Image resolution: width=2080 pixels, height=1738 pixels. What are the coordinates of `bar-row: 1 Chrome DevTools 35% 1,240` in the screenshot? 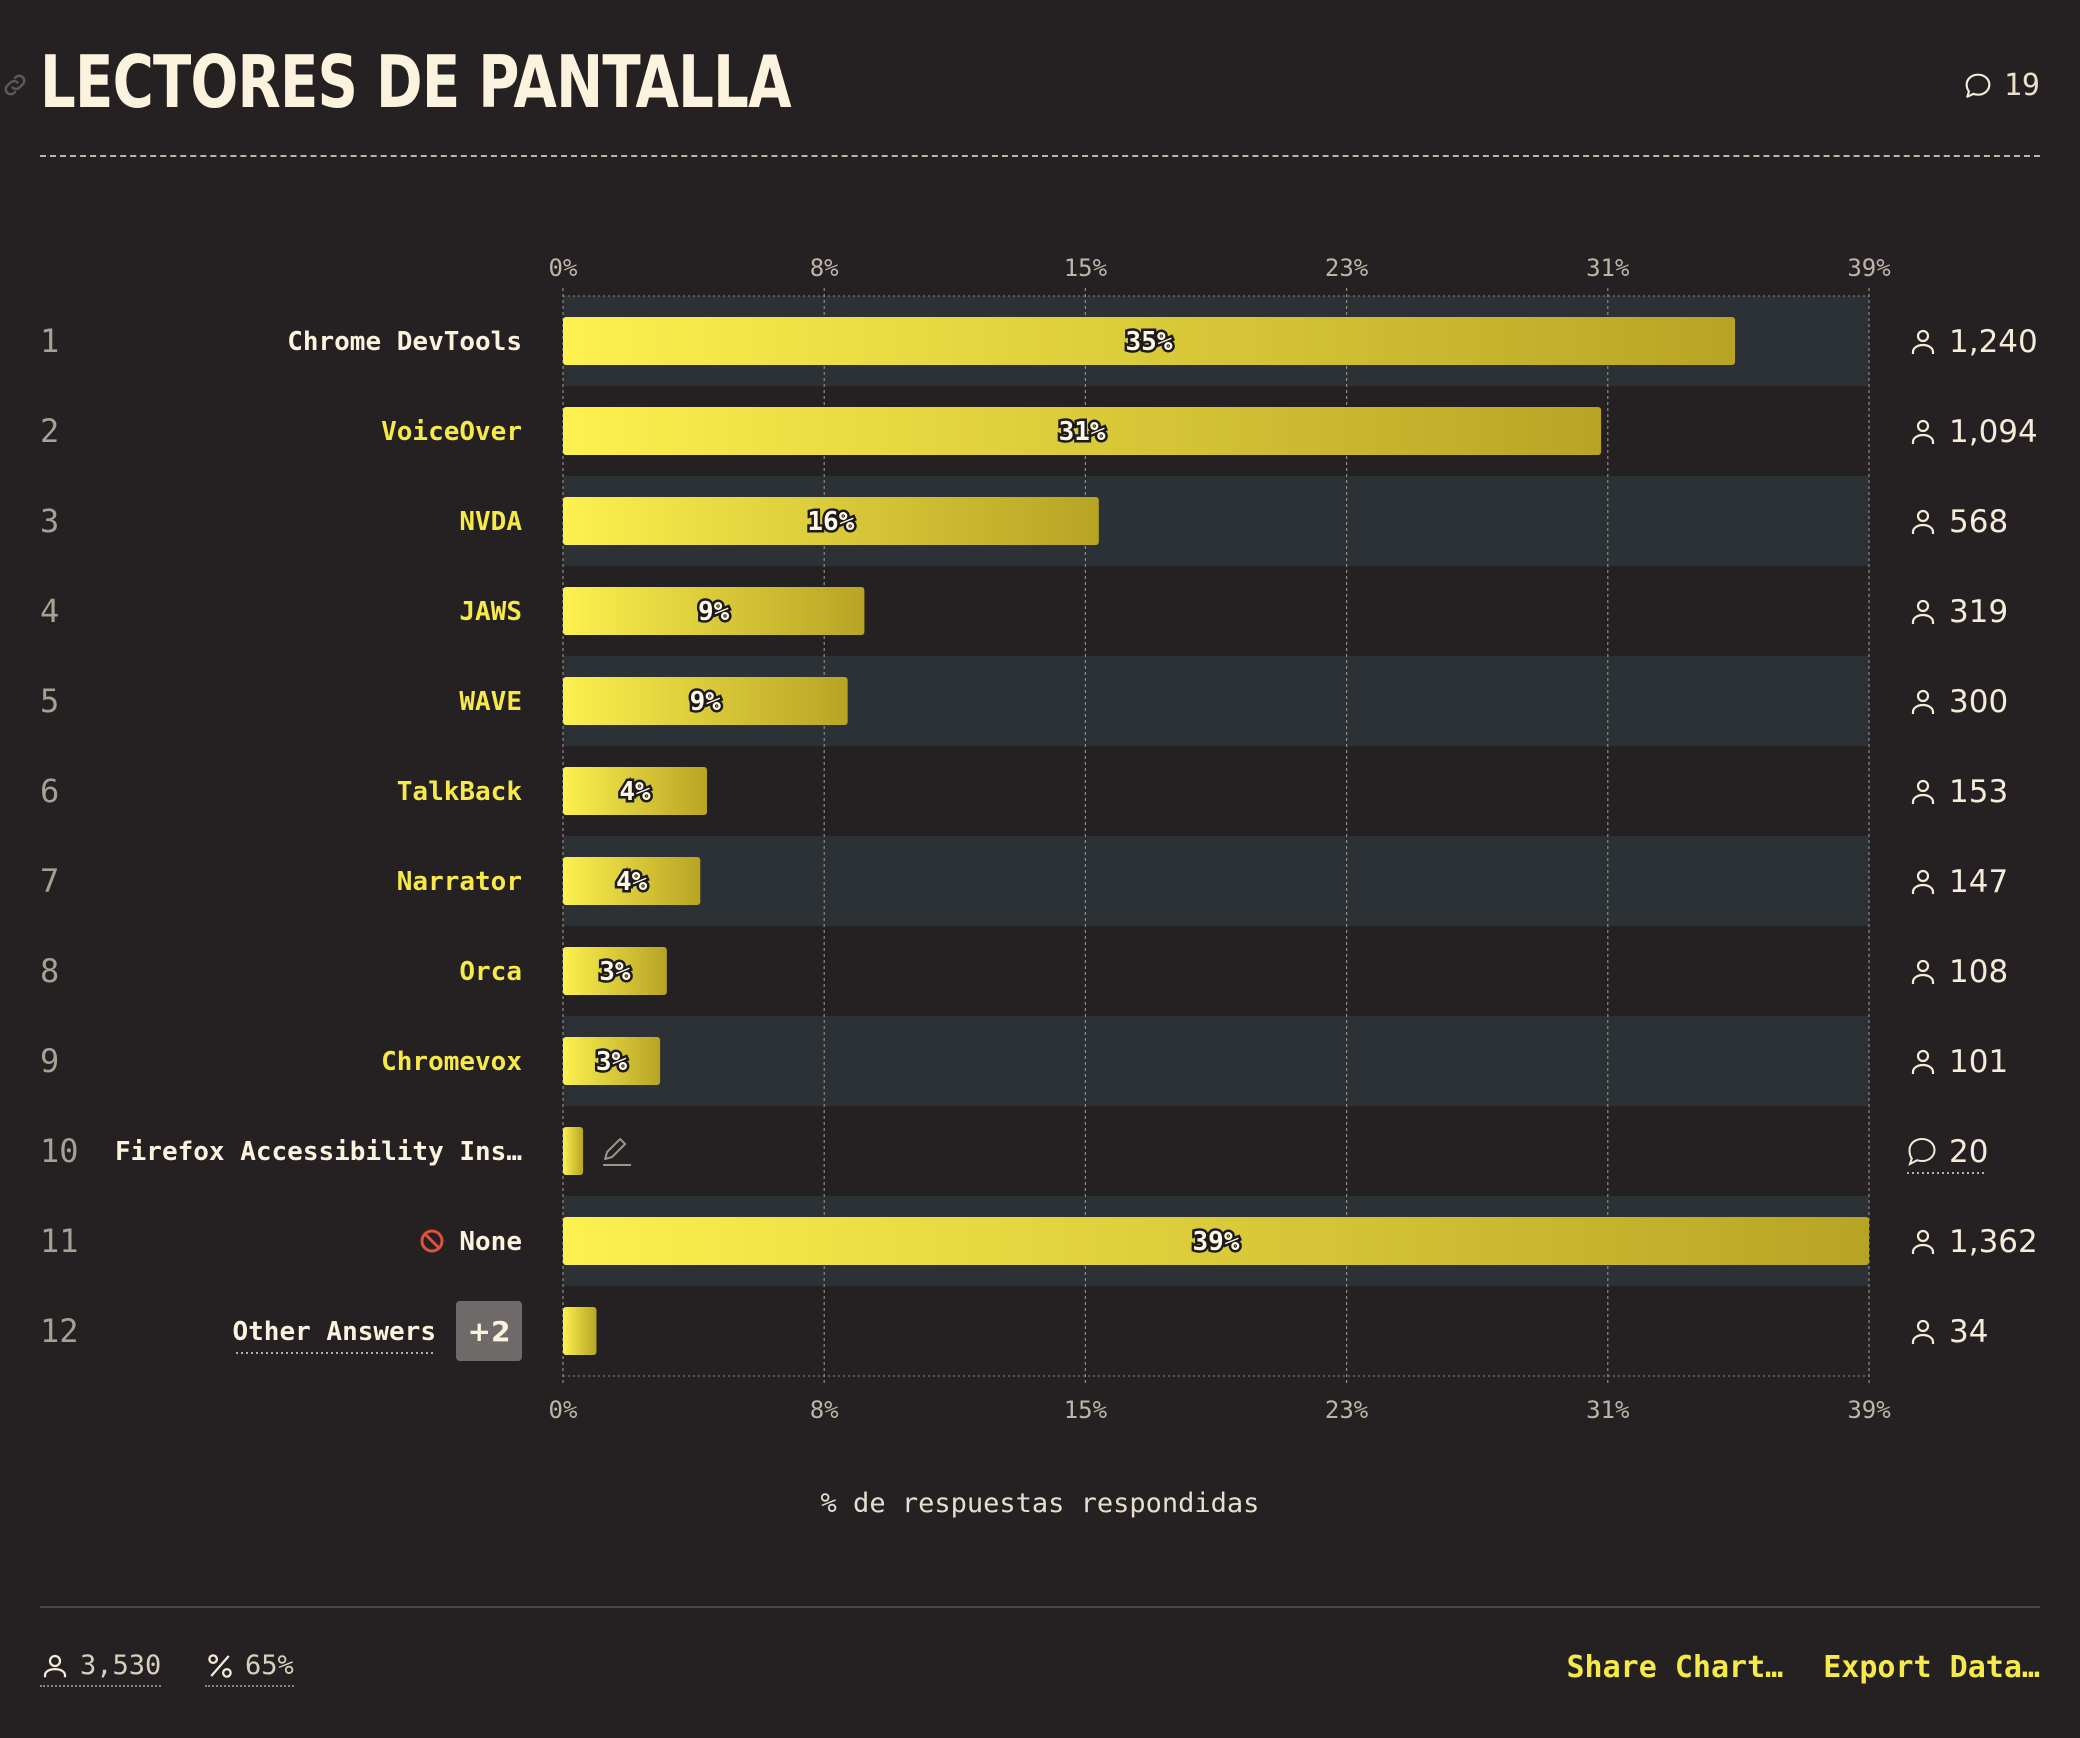 It's located at (1039, 341).